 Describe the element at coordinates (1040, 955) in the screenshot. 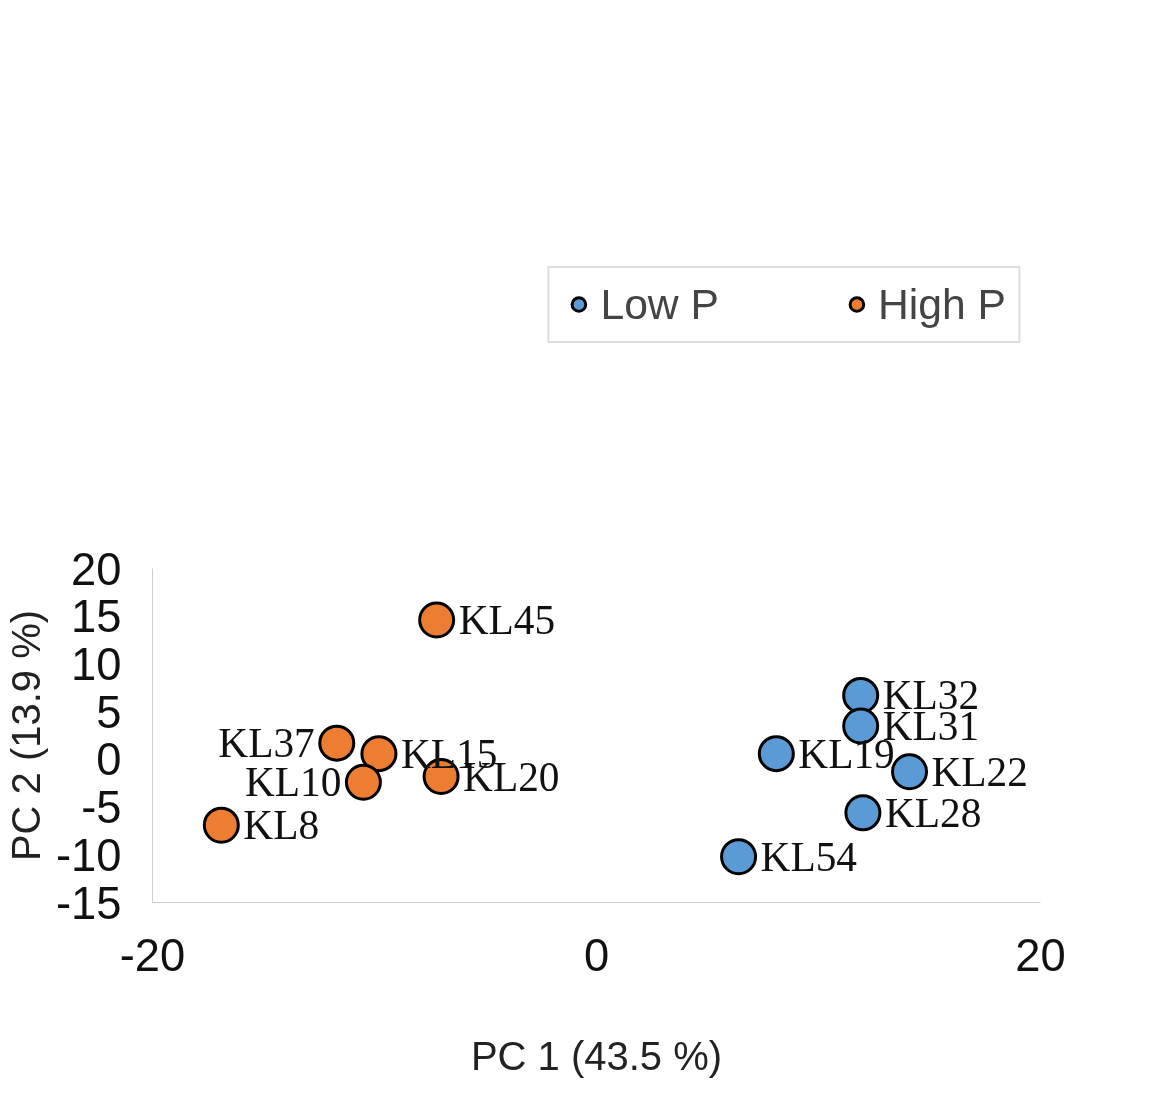

I see `x-tick-label: 20` at that location.